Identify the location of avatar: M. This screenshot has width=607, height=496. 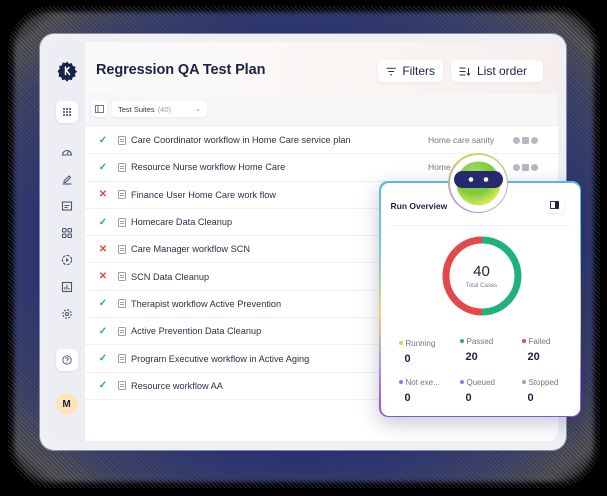
(66, 404).